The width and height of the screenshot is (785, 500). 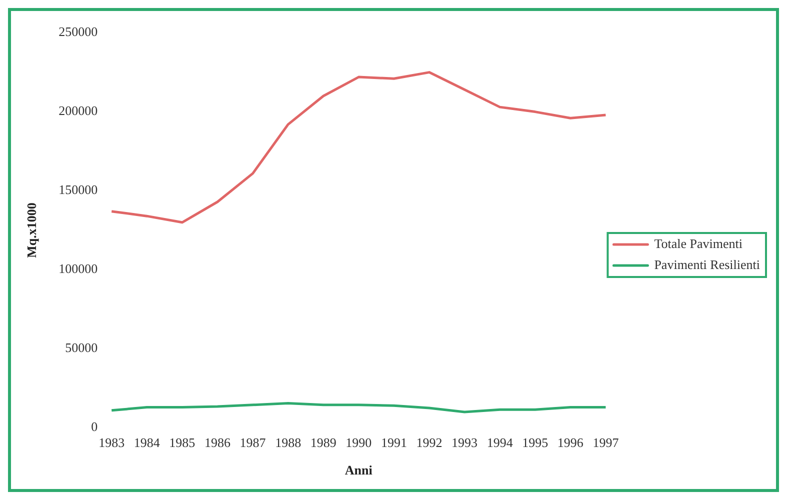 What do you see at coordinates (32, 230) in the screenshot?
I see `y-axis-title: Mq.x1000` at bounding box center [32, 230].